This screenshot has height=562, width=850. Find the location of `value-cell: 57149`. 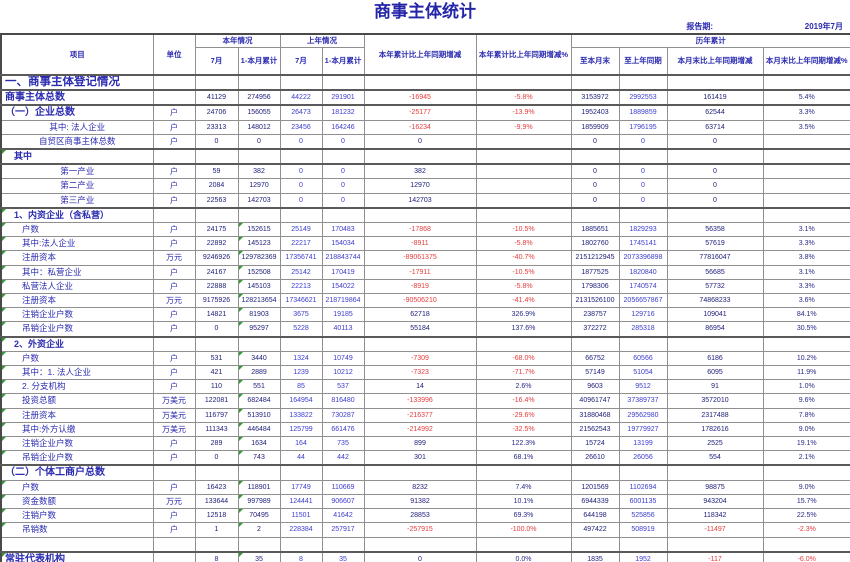

value-cell: 57149 is located at coordinates (595, 373).